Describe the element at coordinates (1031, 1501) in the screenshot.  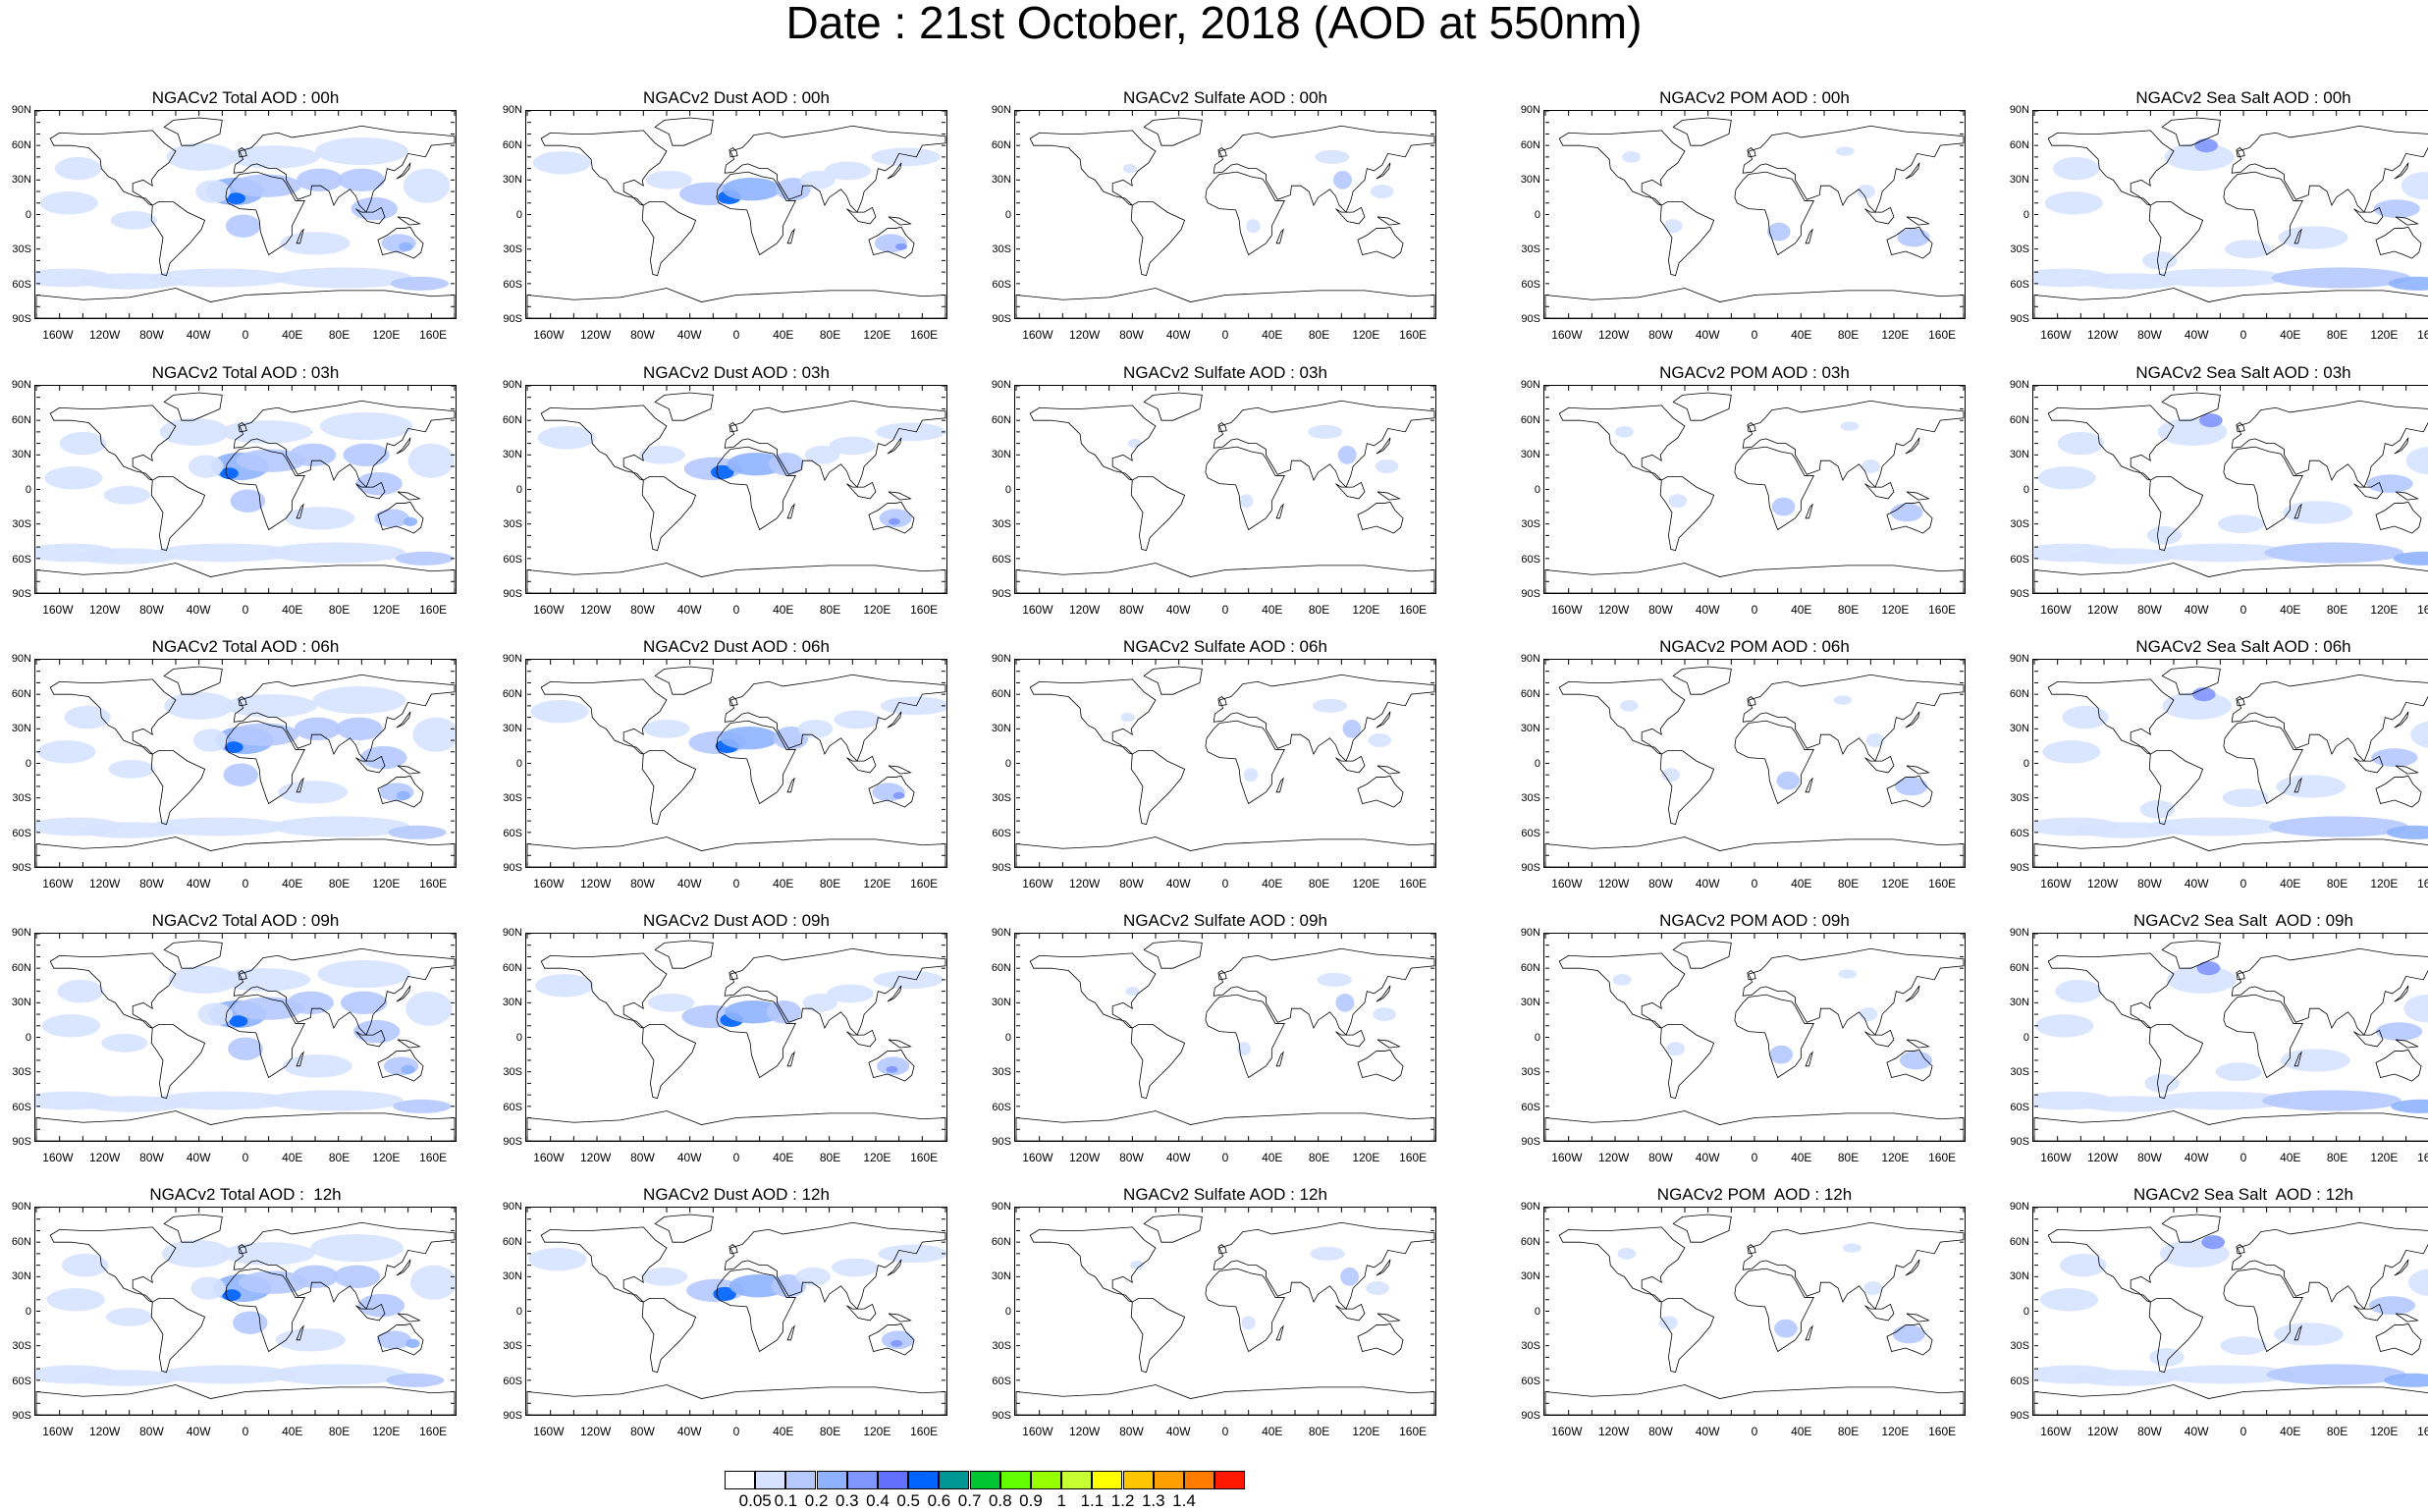
I see `colorbar-label: 0.9` at that location.